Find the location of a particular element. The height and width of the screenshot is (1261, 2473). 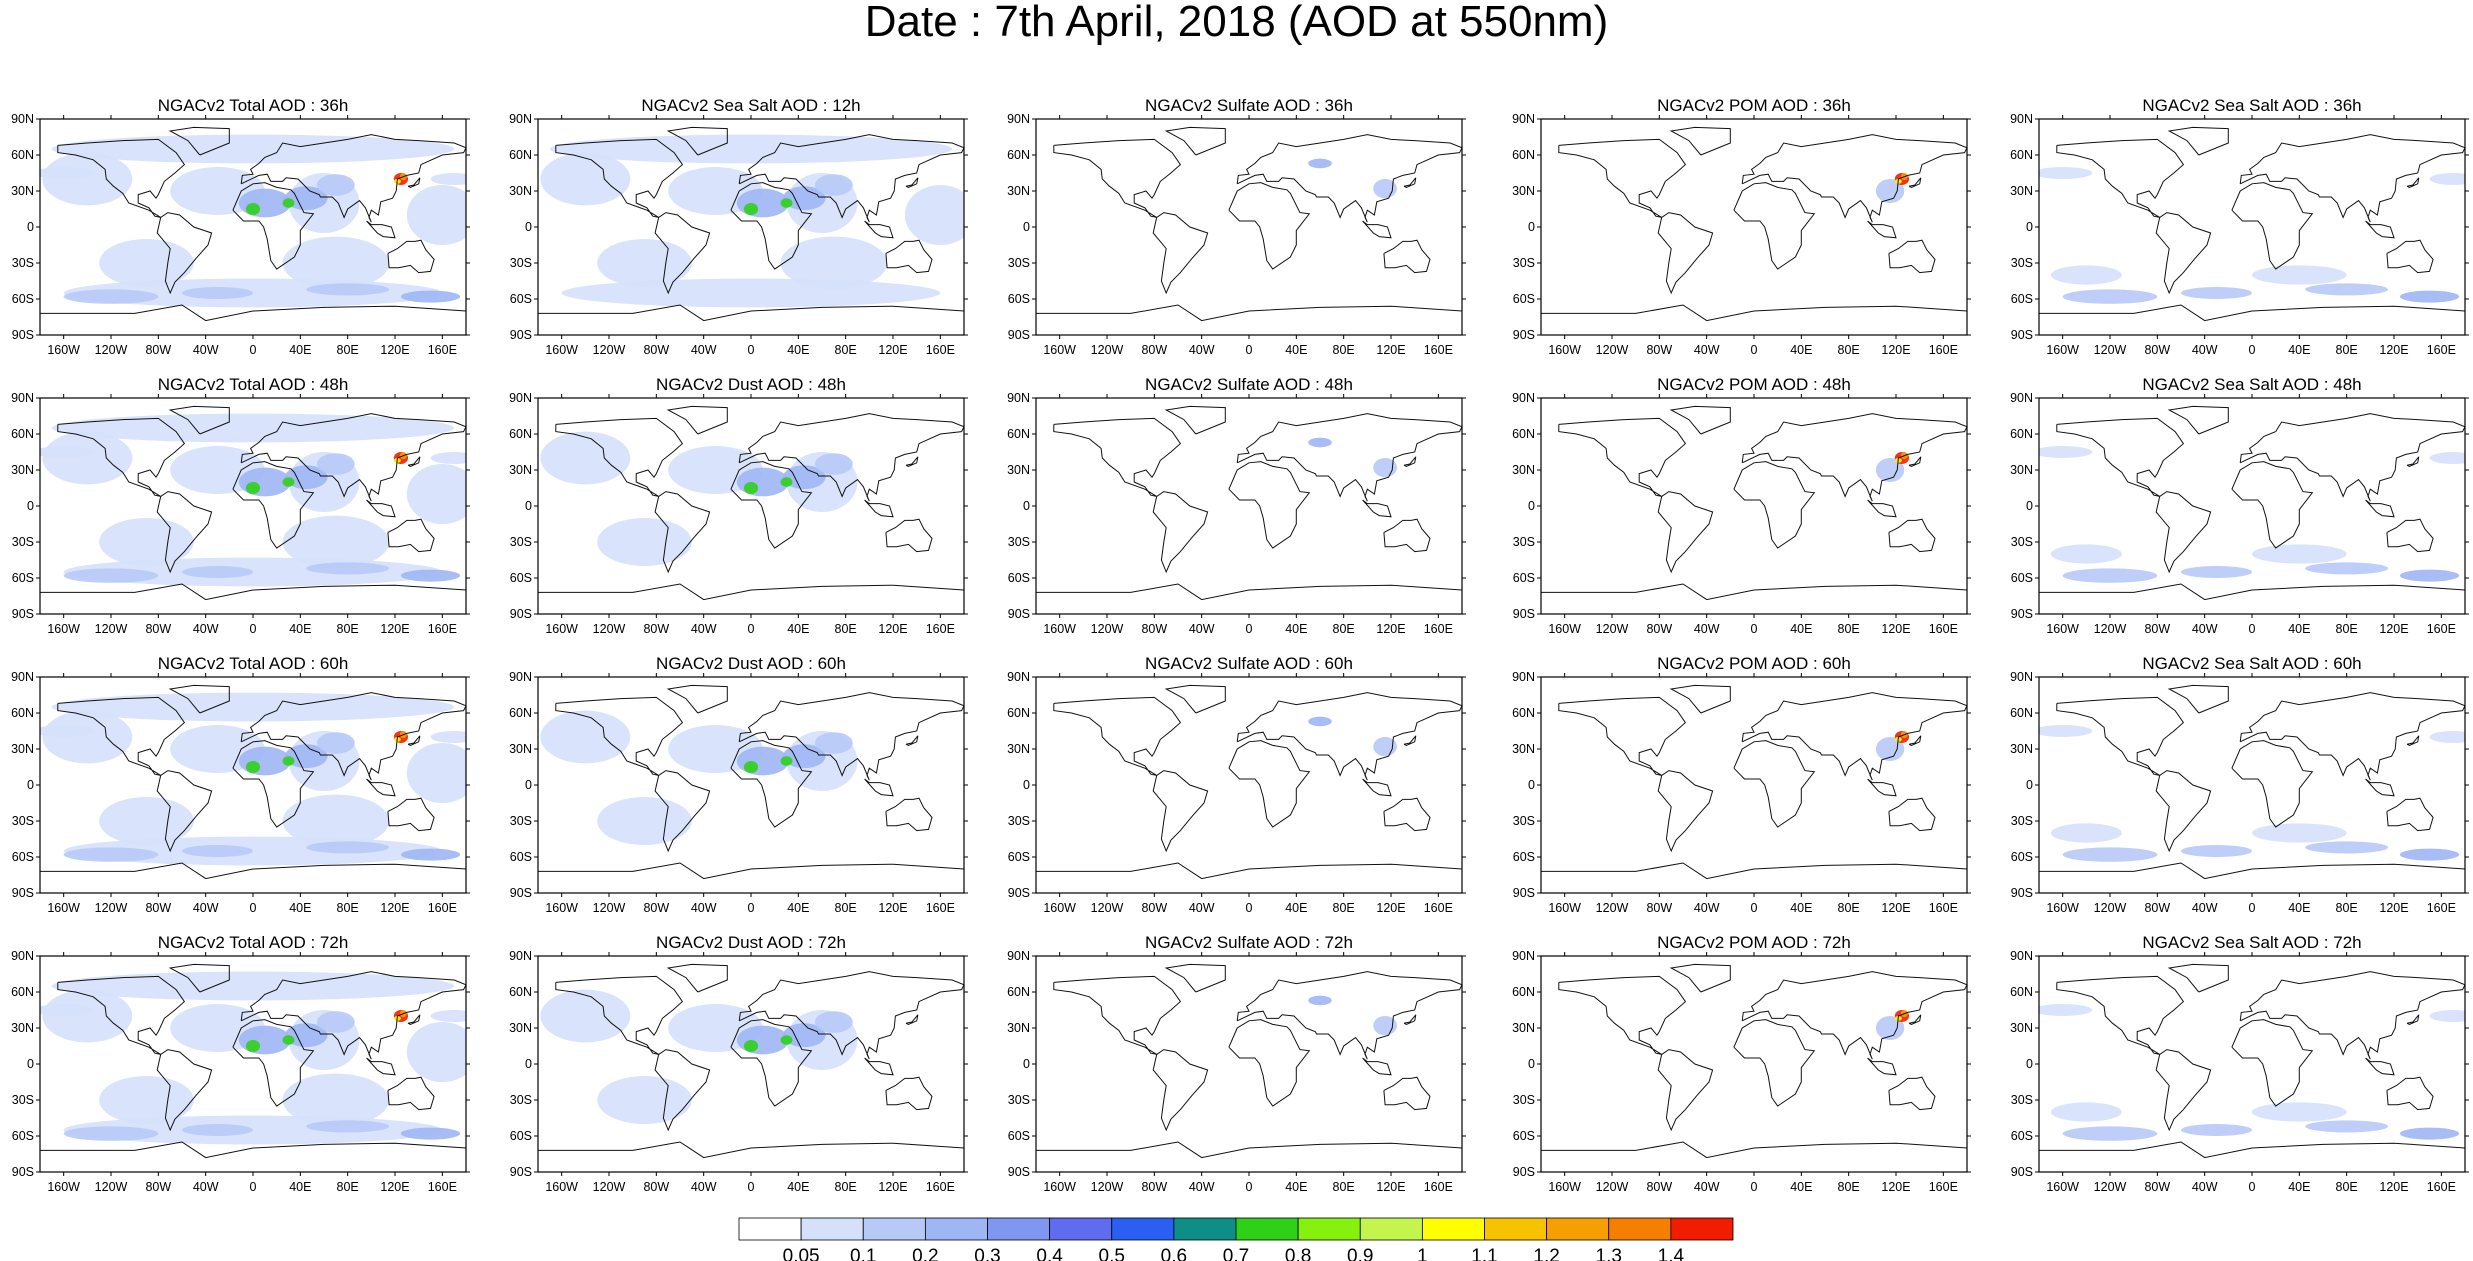

panel-title: NGACv2 Sea Salt AOD : 36h is located at coordinates (2251, 105).